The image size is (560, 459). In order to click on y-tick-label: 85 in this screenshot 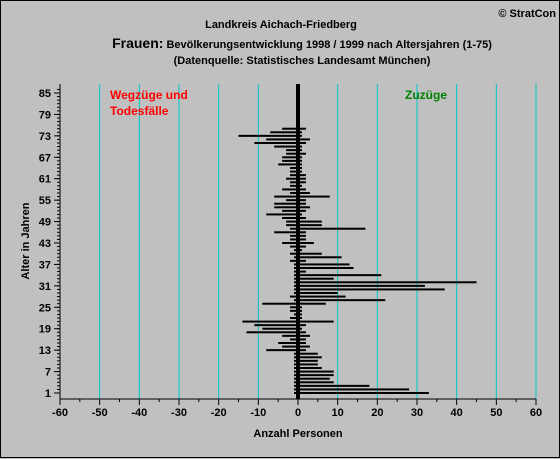, I will do `click(45, 94)`.